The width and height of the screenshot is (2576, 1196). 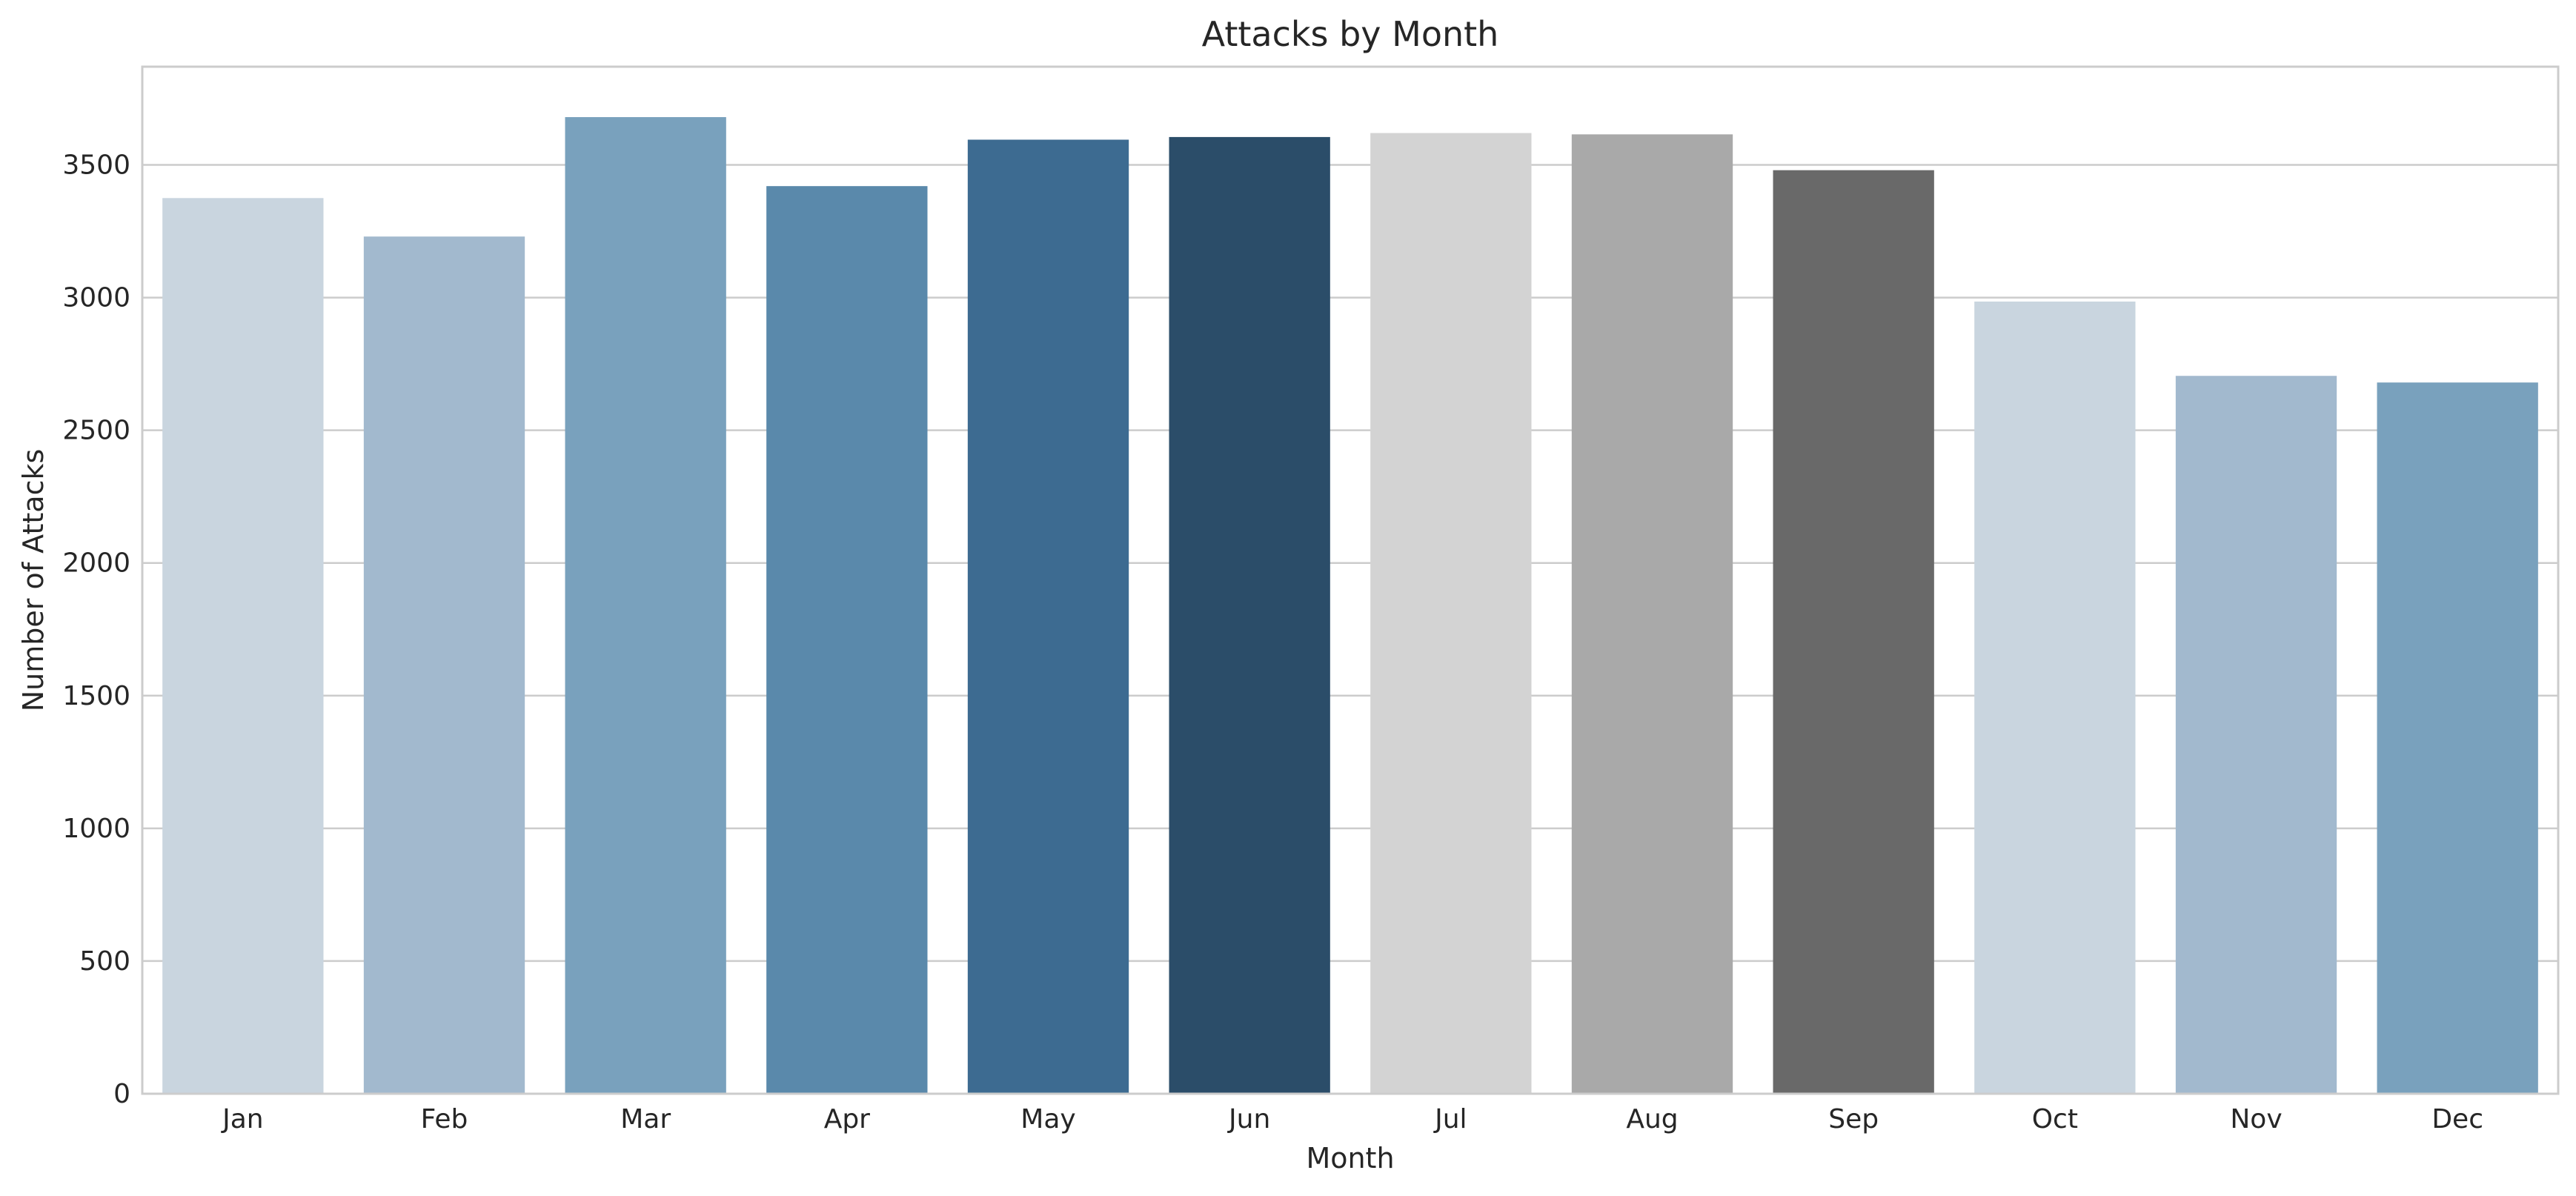 I want to click on y-tick-label: 1000, so click(x=96, y=829).